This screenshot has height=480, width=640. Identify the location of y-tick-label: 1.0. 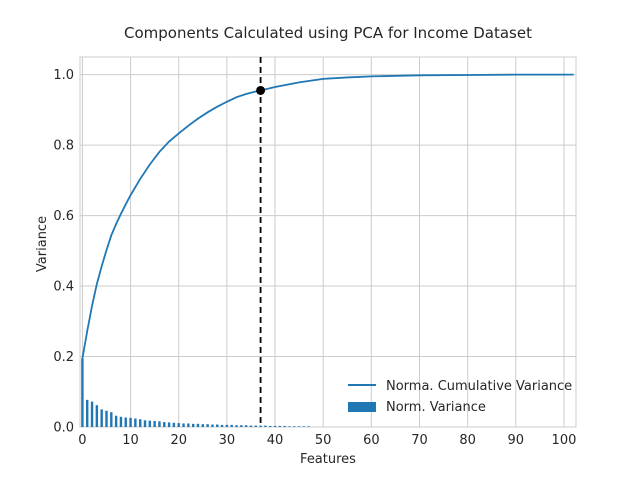
(63, 75).